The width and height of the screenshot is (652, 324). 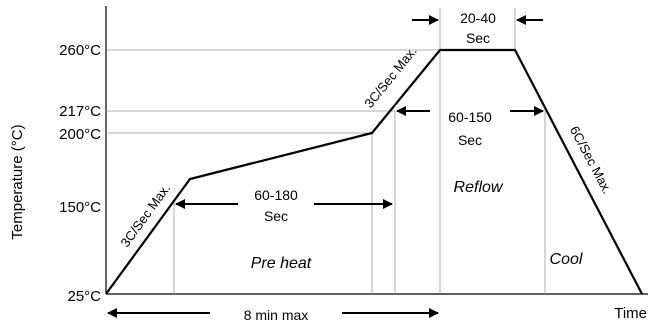 What do you see at coordinates (630, 313) in the screenshot?
I see `x-axis-title: Time` at bounding box center [630, 313].